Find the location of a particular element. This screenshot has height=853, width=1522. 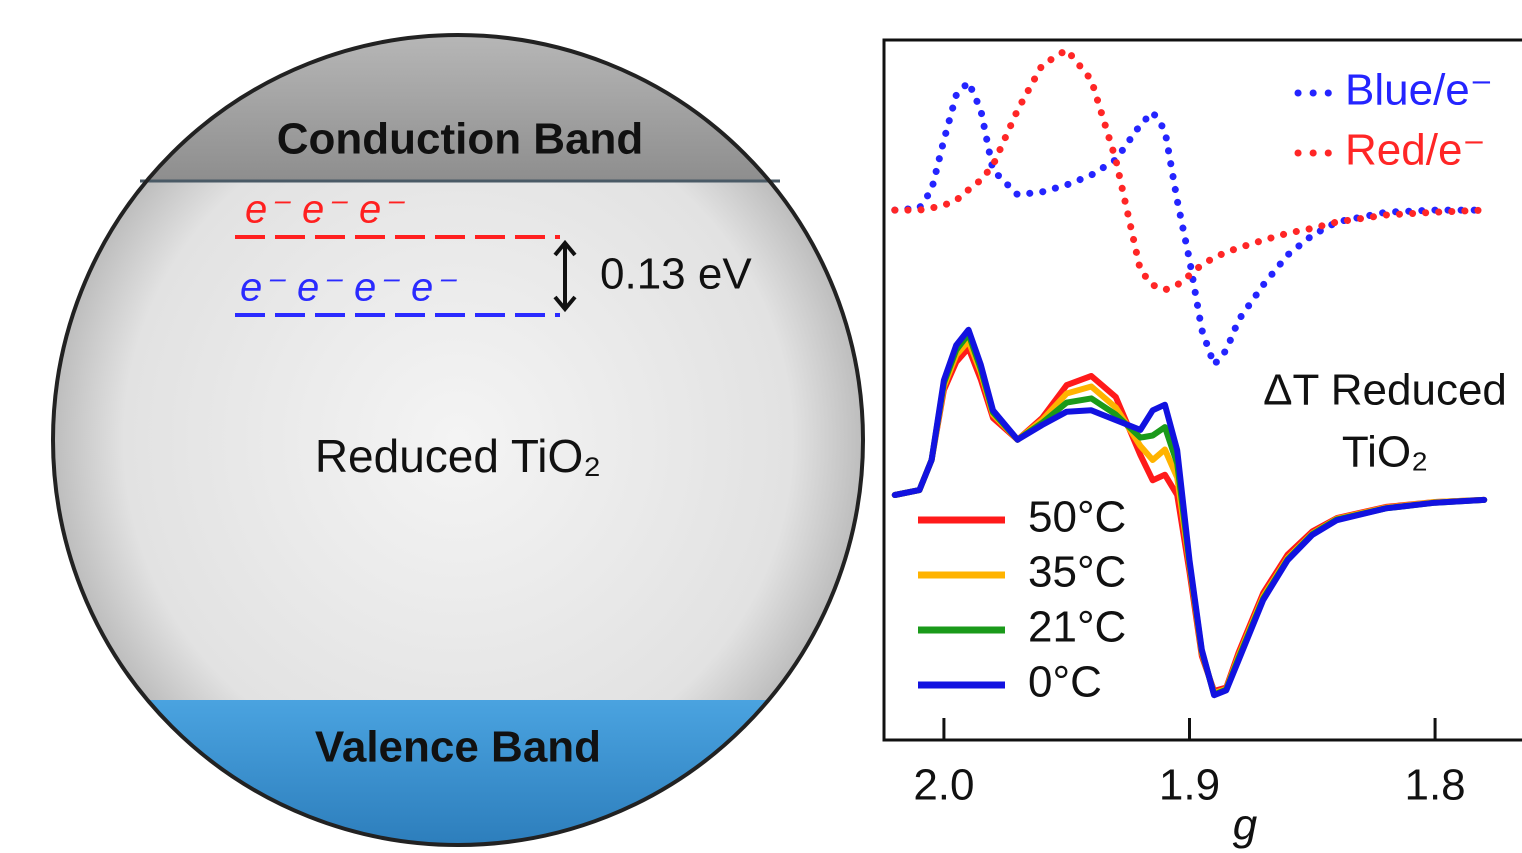

legend-label: 21°C is located at coordinates (1077, 627).